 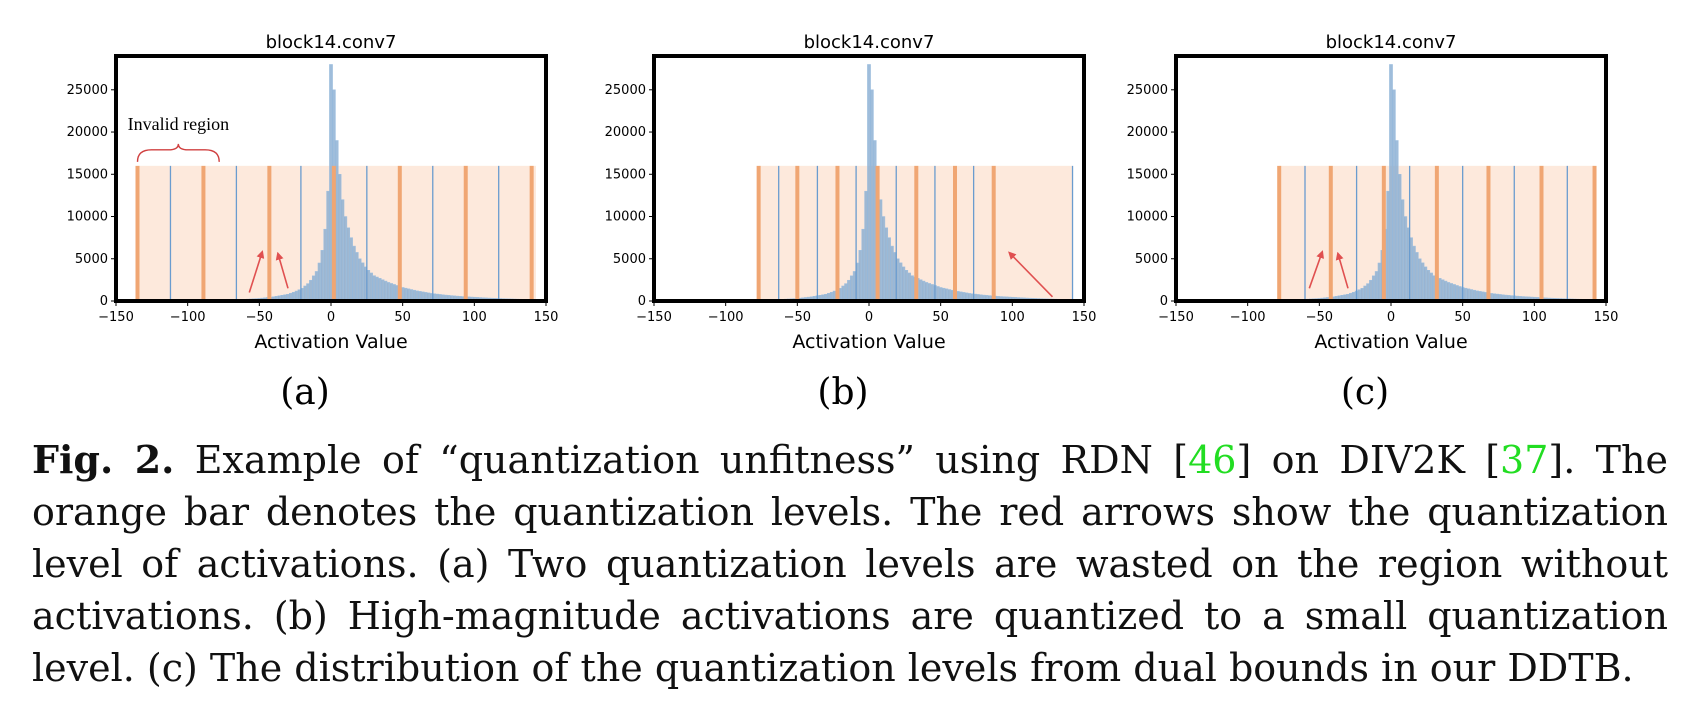 What do you see at coordinates (842, 392) in the screenshot?
I see `panel-label: (b)` at bounding box center [842, 392].